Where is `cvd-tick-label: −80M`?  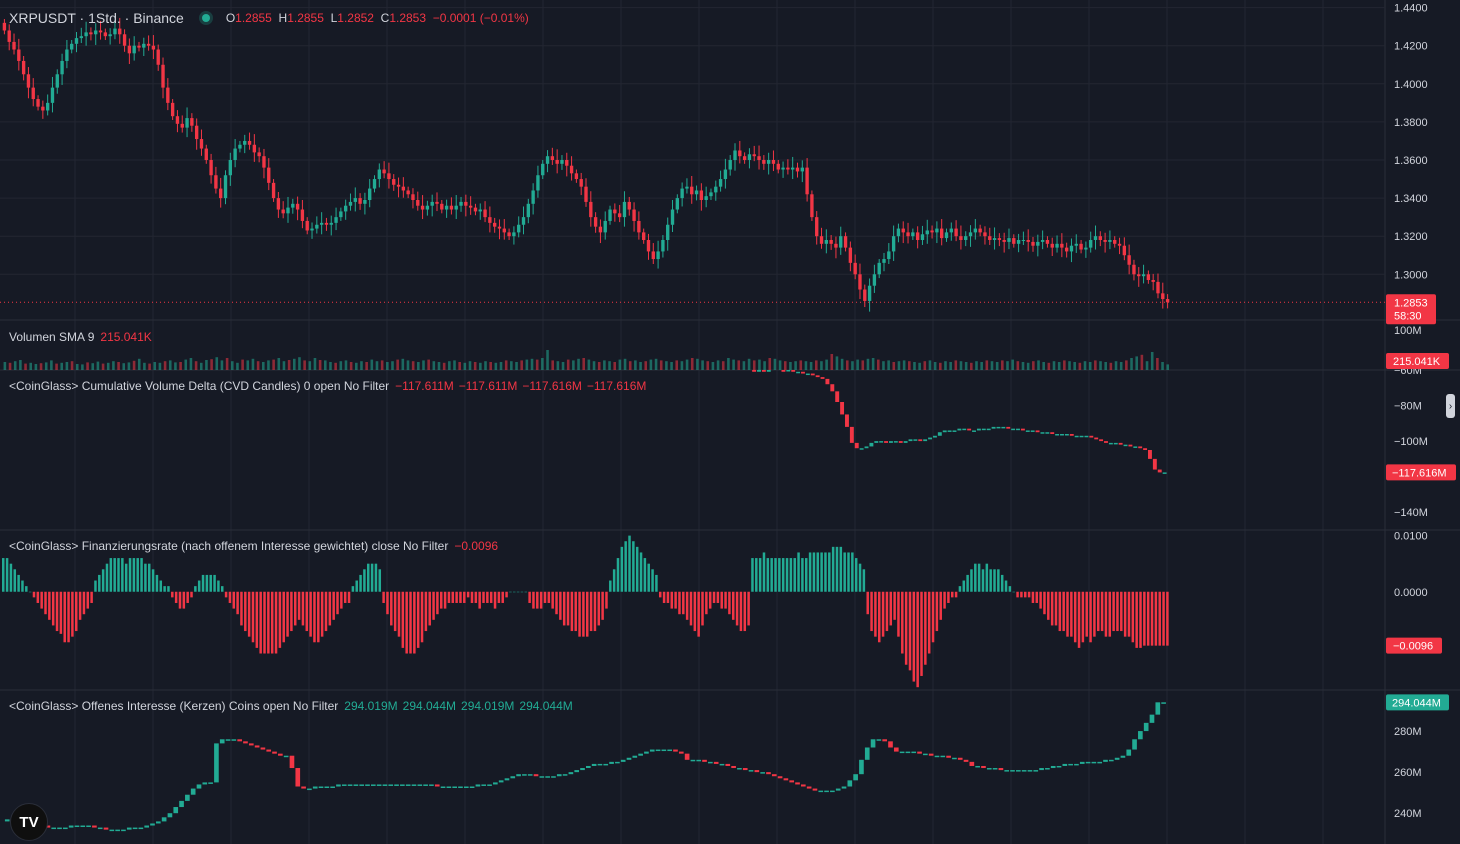 cvd-tick-label: −80M is located at coordinates (1408, 407).